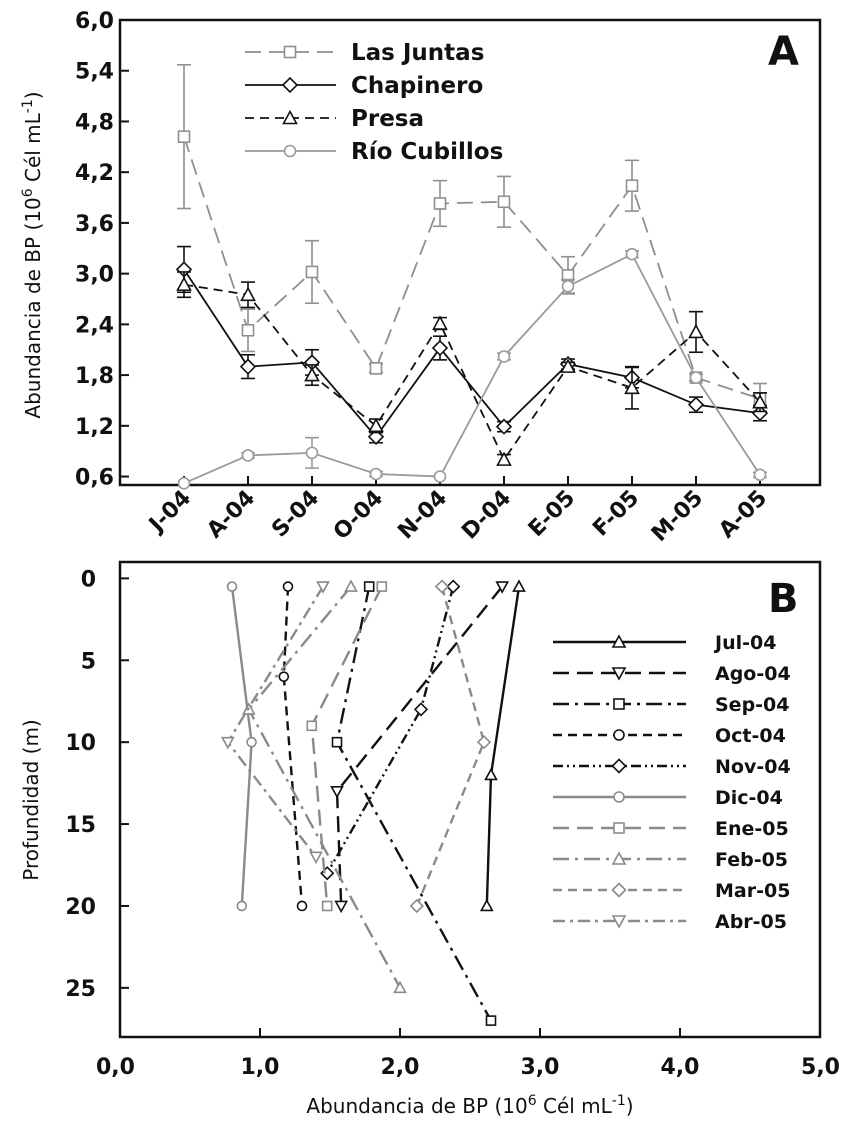  What do you see at coordinates (169, 512) in the screenshot?
I see `x-tick-label: J-04` at bounding box center [169, 512].